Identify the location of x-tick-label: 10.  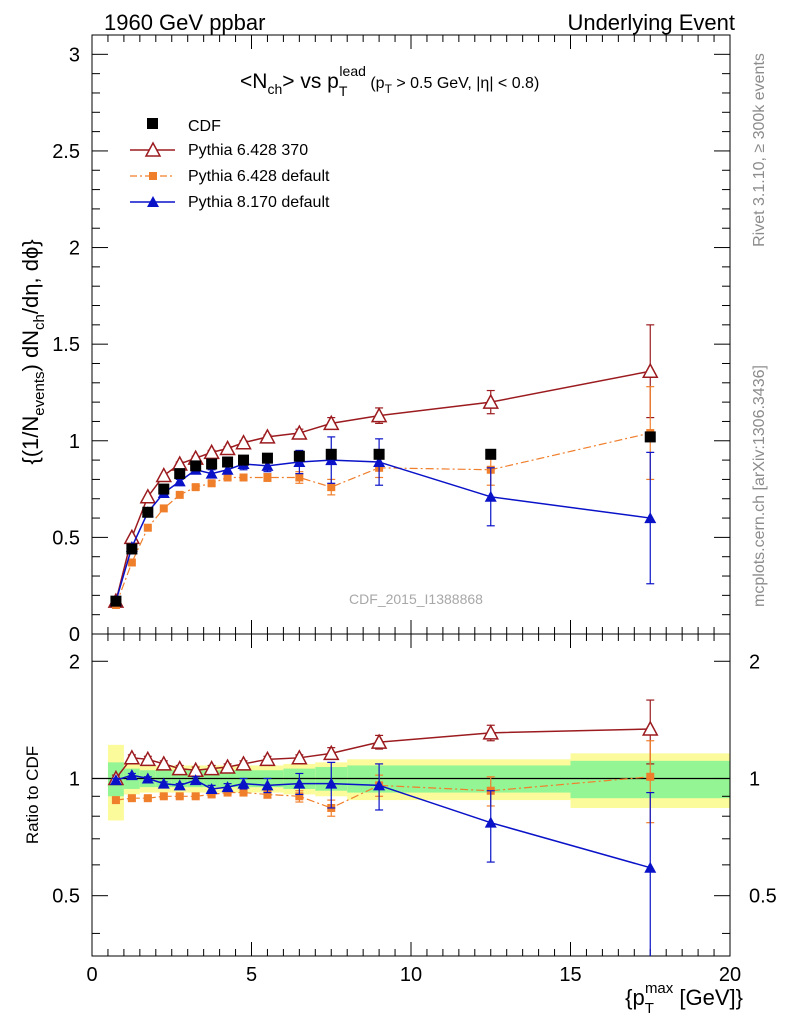
(411, 975).